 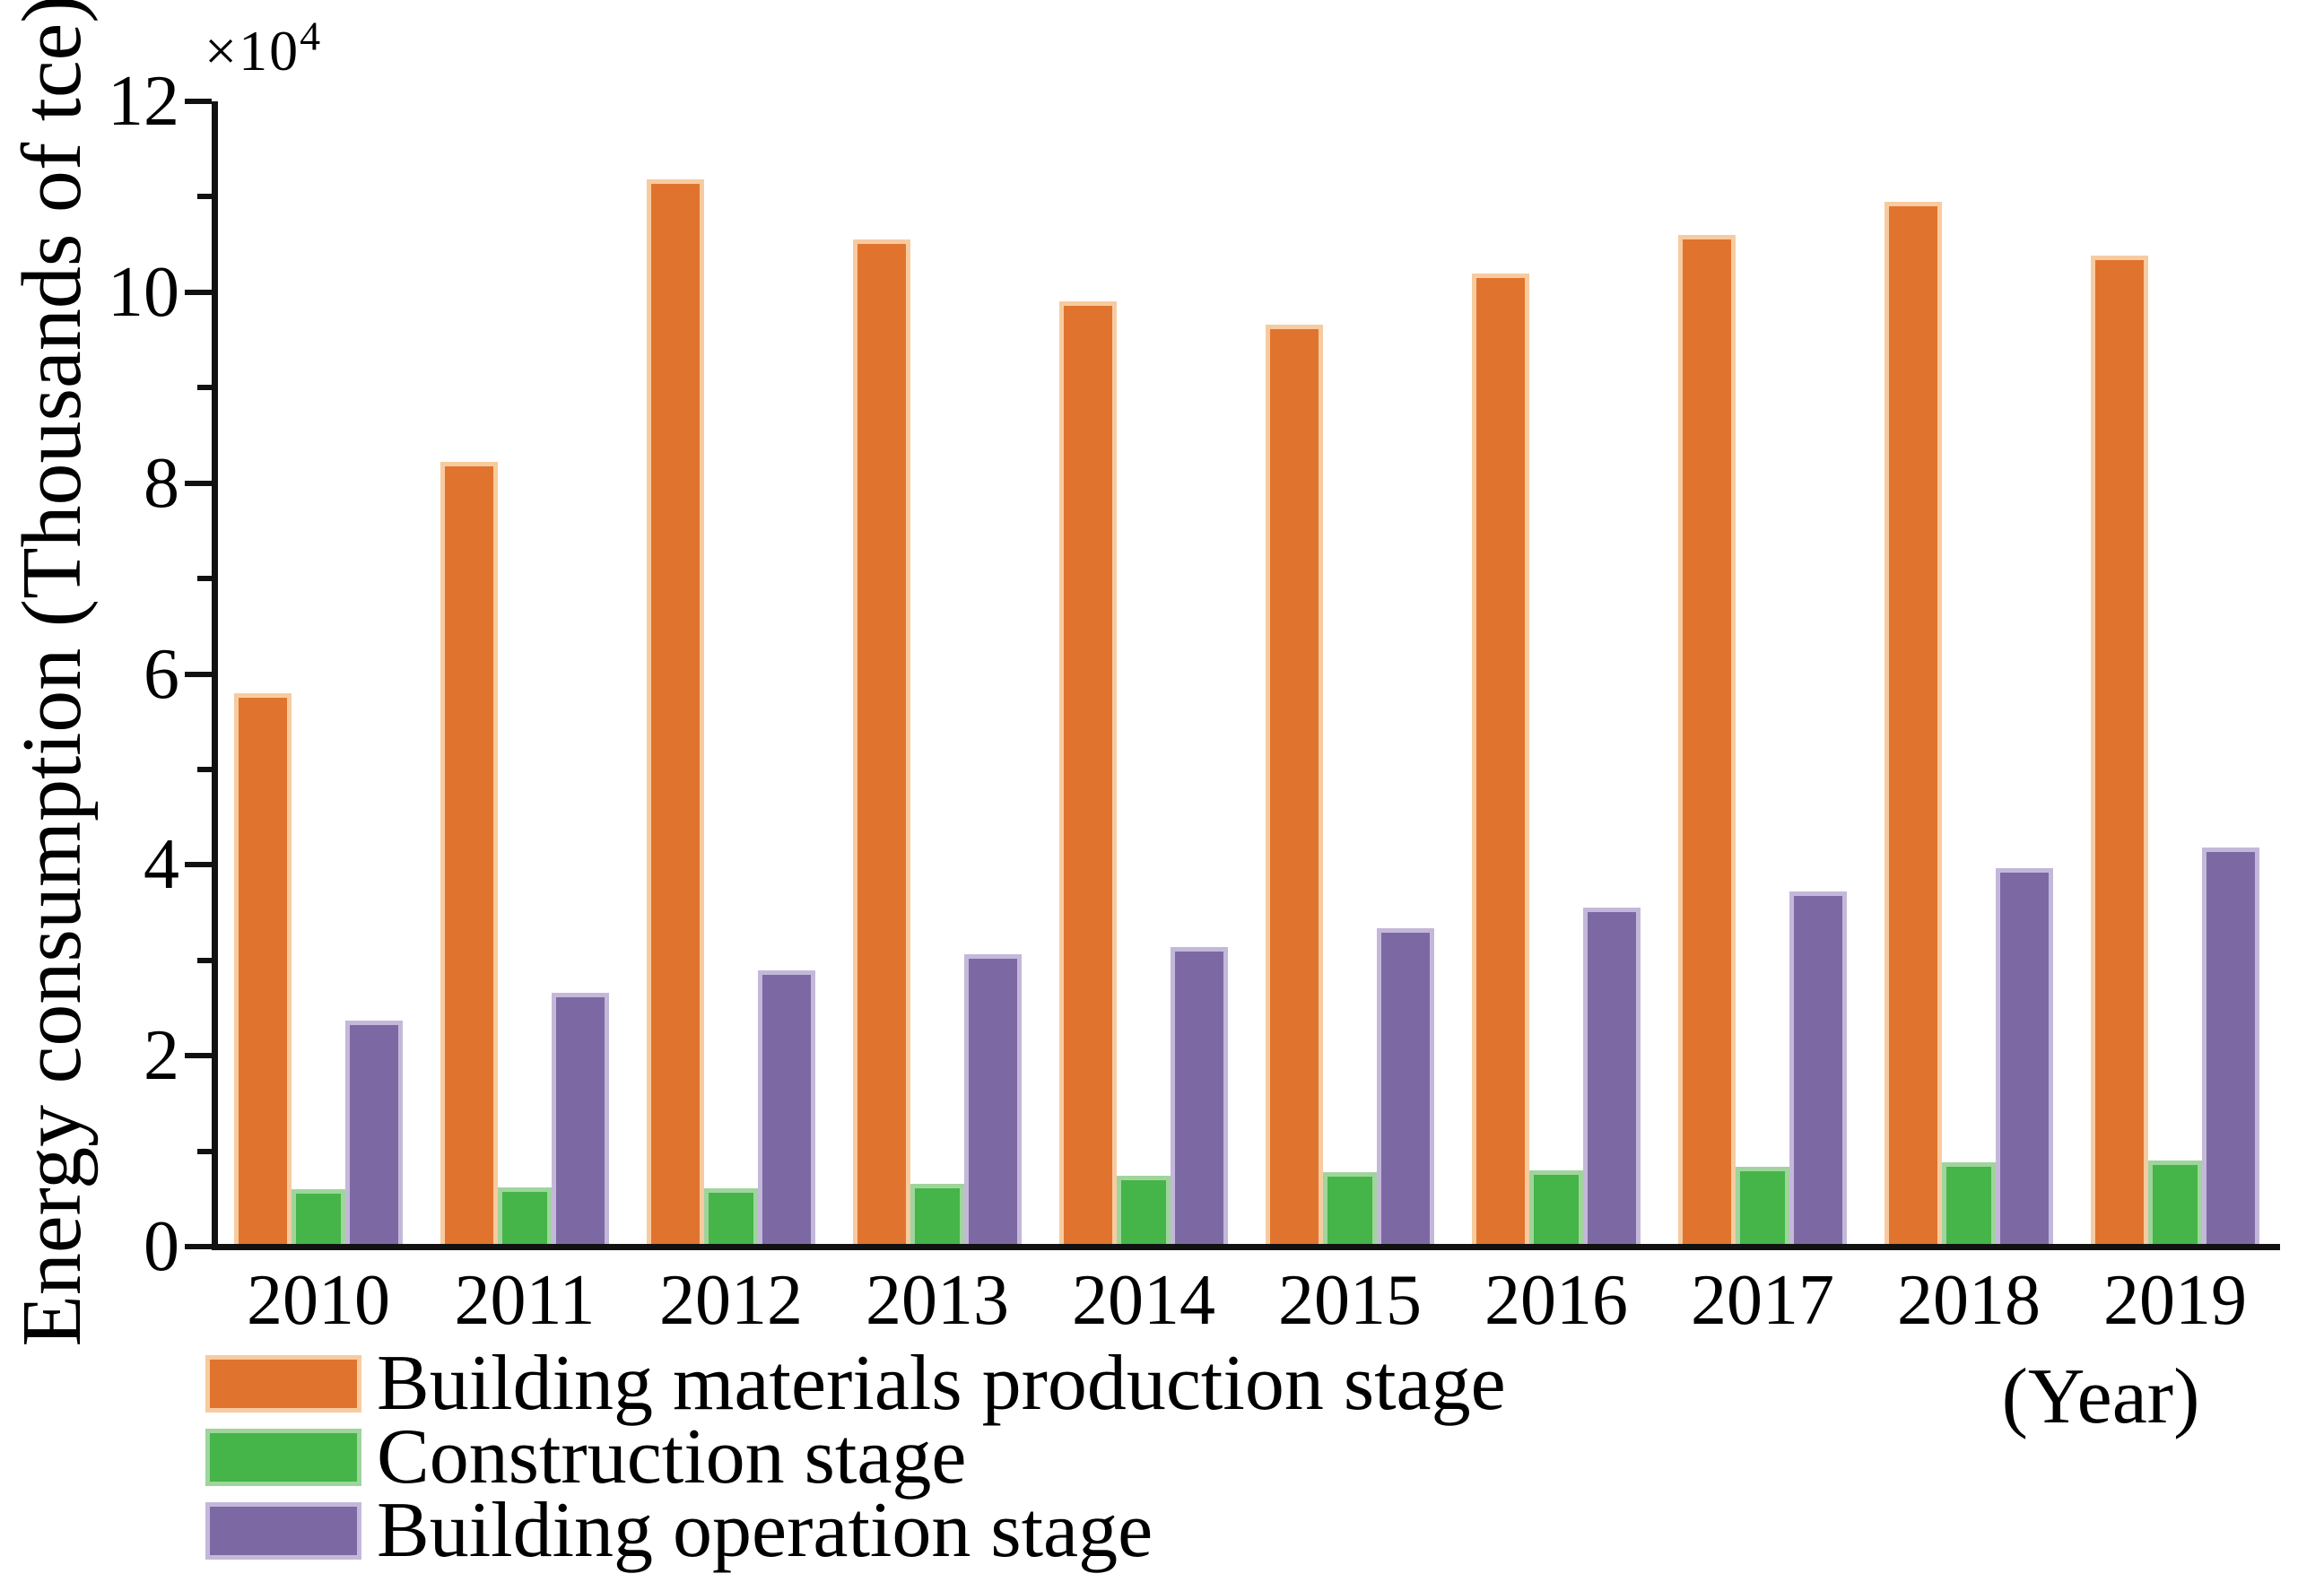 I want to click on y-tick-label: 12, so click(x=143, y=102).